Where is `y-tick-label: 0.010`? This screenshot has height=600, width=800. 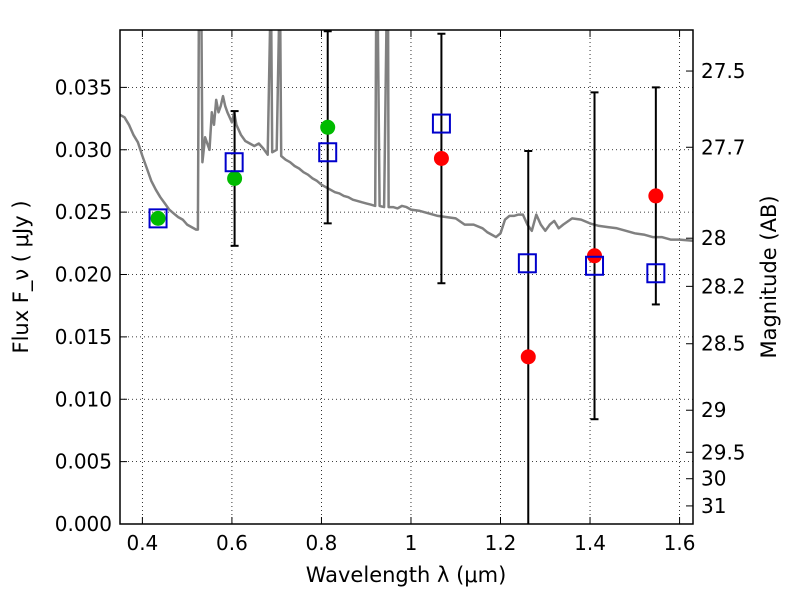 y-tick-label: 0.010 is located at coordinates (83, 399).